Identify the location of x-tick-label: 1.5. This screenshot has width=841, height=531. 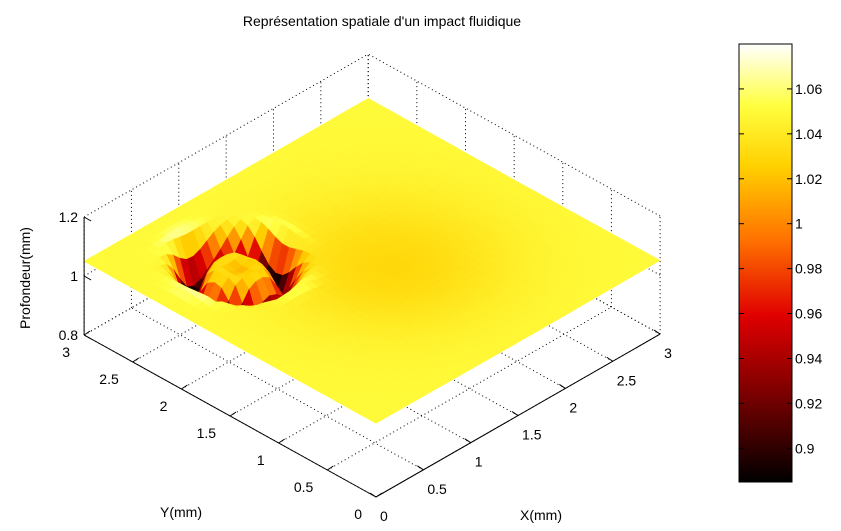
(532, 435).